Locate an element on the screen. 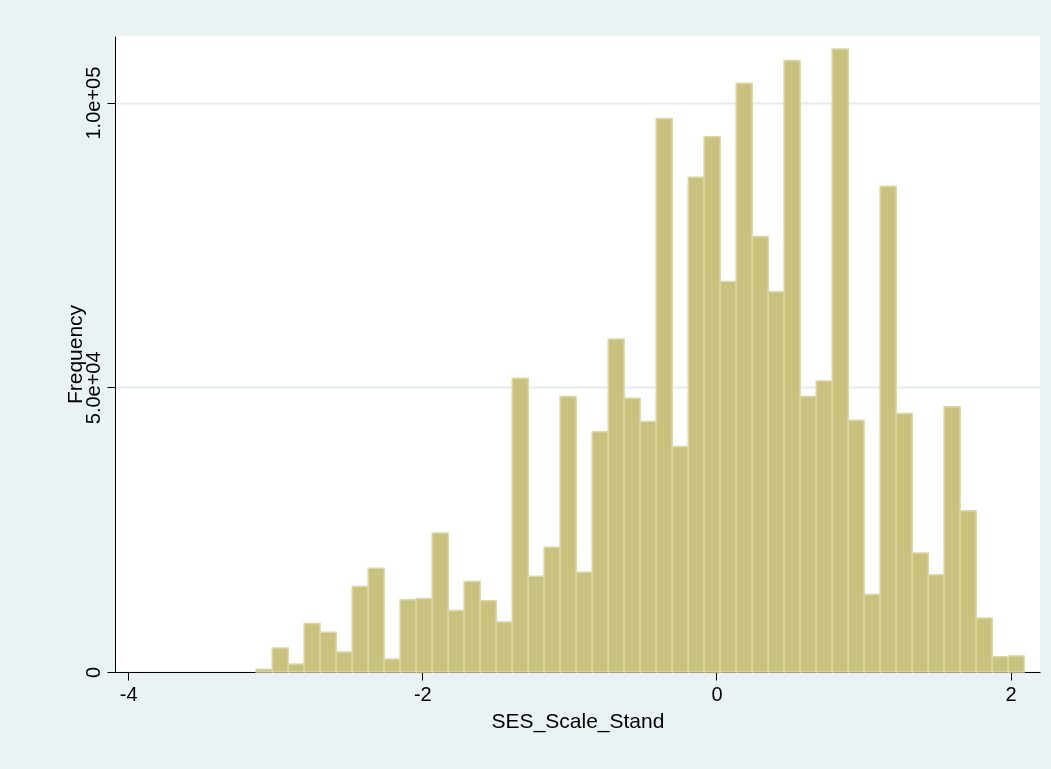 Image resolution: width=1051 pixels, height=769 pixels. x-tick-label: -2 is located at coordinates (422, 693).